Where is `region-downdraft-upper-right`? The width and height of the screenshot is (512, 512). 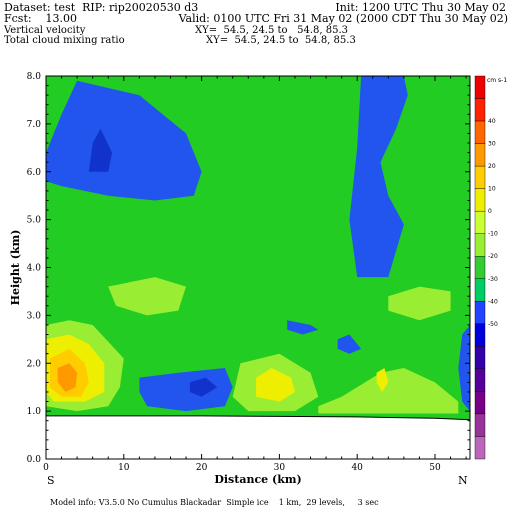
region-downdraft-upper-right is located at coordinates (378, 177).